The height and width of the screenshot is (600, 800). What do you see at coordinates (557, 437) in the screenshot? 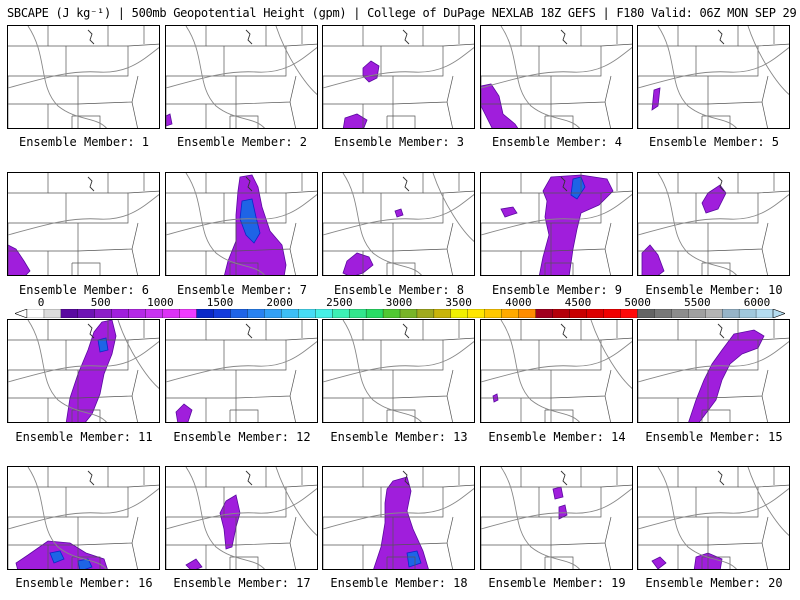
I see `ensemble-member-label-14: Ensemble Member: 14` at bounding box center [557, 437].